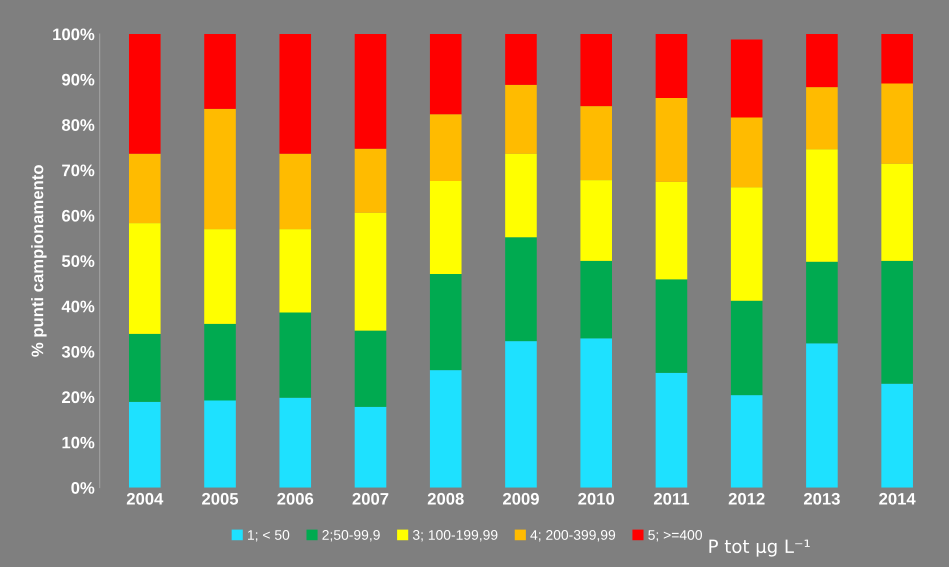 The height and width of the screenshot is (567, 949). I want to click on y-tick-label: 10%, so click(78, 442).